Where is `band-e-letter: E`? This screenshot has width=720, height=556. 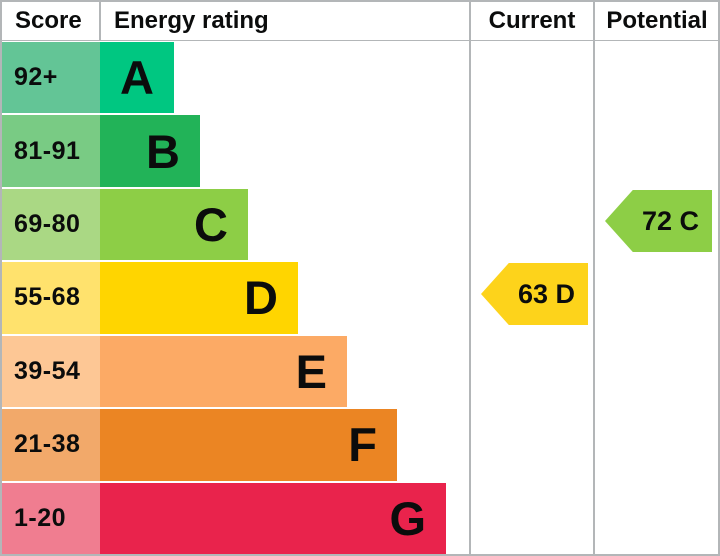
band-e-letter: E is located at coordinates (311, 371).